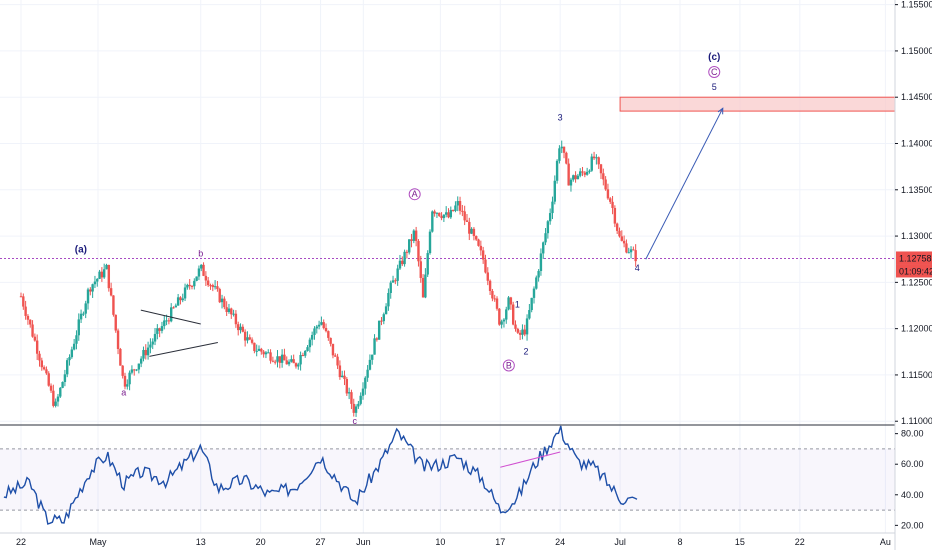 This screenshot has width=932, height=550. I want to click on rsi-tick-label: 60.00, so click(912, 464).